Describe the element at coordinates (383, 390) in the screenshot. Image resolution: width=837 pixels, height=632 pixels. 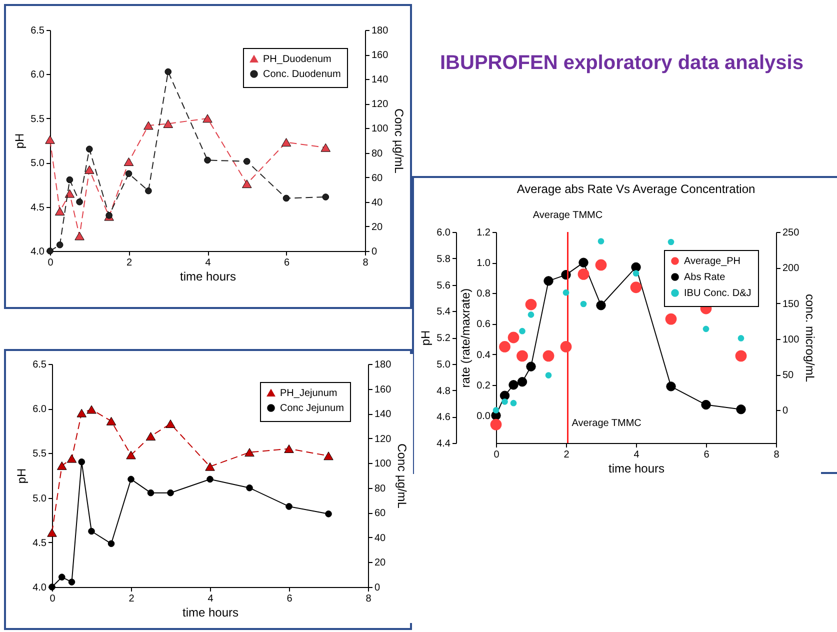
I see `y2-tick-label: 160` at that location.